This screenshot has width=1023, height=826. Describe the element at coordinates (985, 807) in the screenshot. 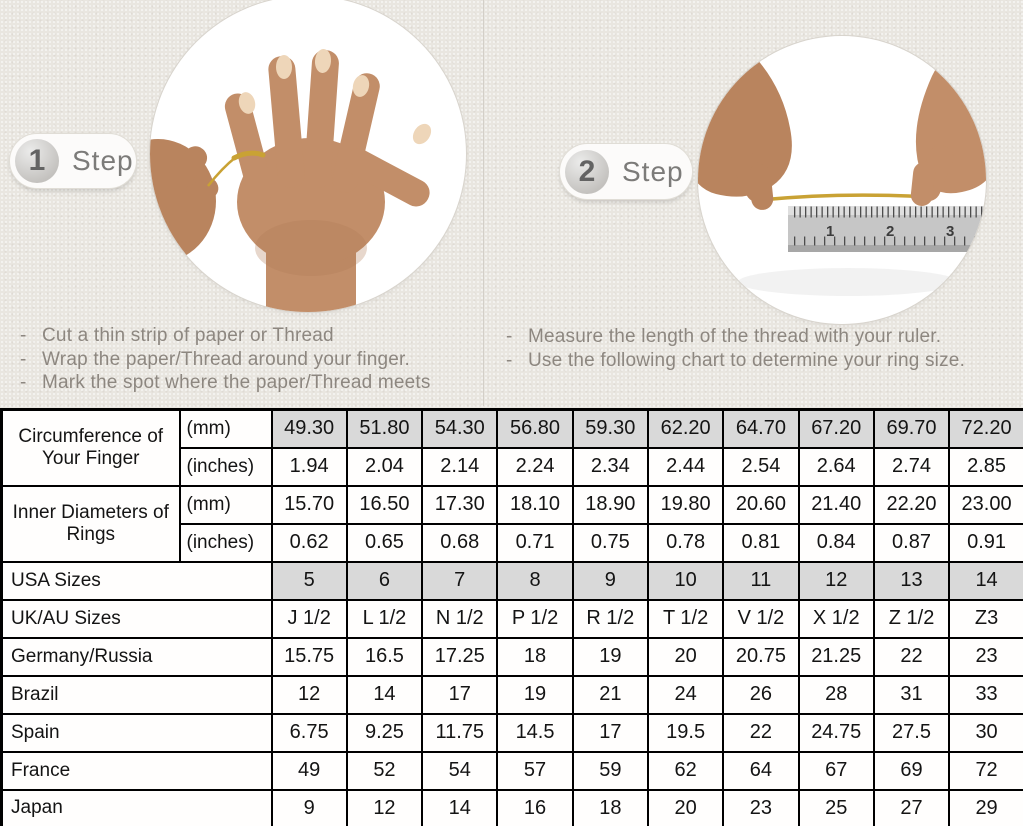

I see `size-value-cell: 29` at that location.